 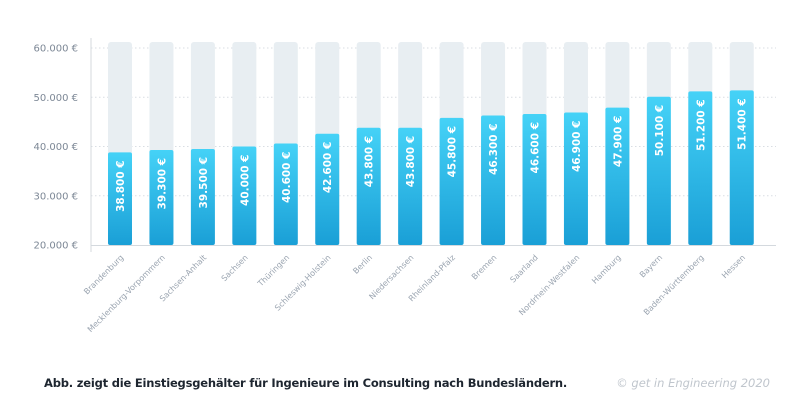 What do you see at coordinates (55, 147) in the screenshot?
I see `y-tick-label: 40.000 €` at bounding box center [55, 147].